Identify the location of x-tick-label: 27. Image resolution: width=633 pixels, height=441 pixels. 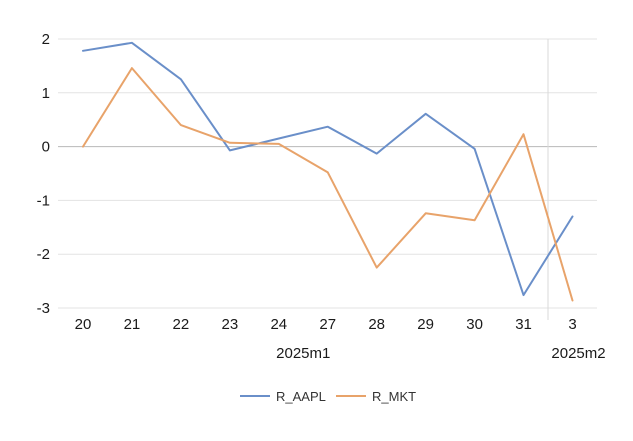
(327, 324).